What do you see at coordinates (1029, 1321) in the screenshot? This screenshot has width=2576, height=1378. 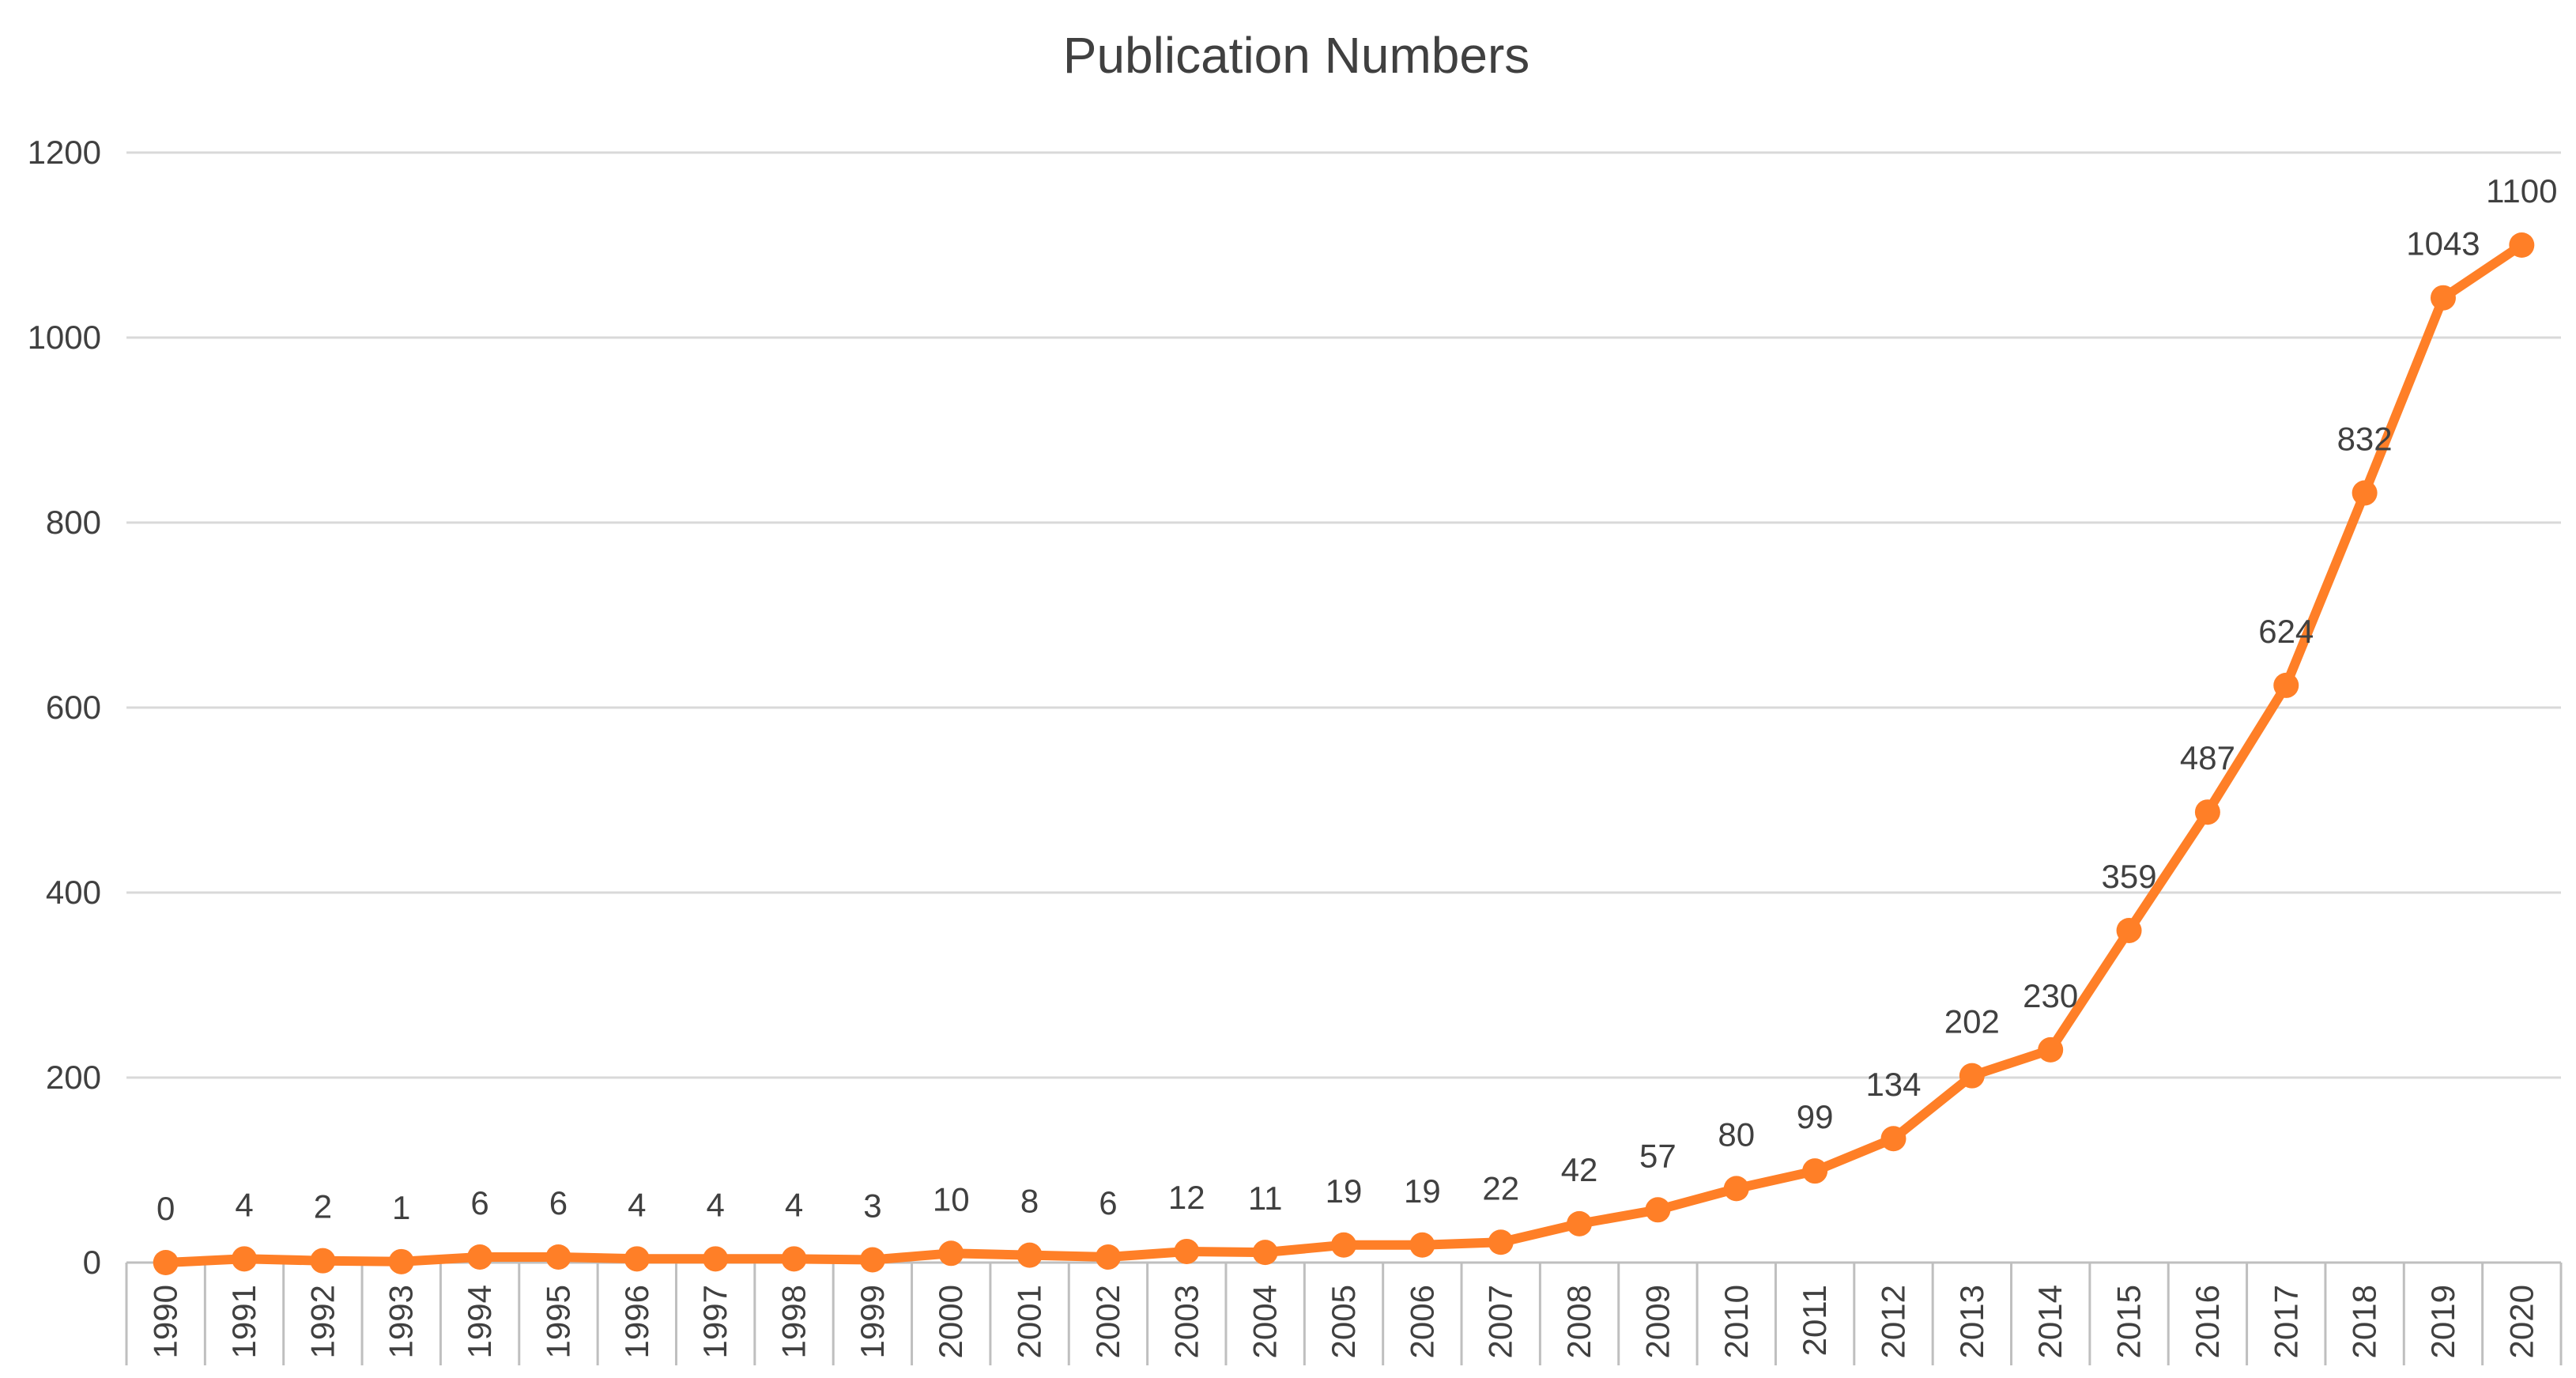 I see `x-tick-label: 2001` at bounding box center [1029, 1321].